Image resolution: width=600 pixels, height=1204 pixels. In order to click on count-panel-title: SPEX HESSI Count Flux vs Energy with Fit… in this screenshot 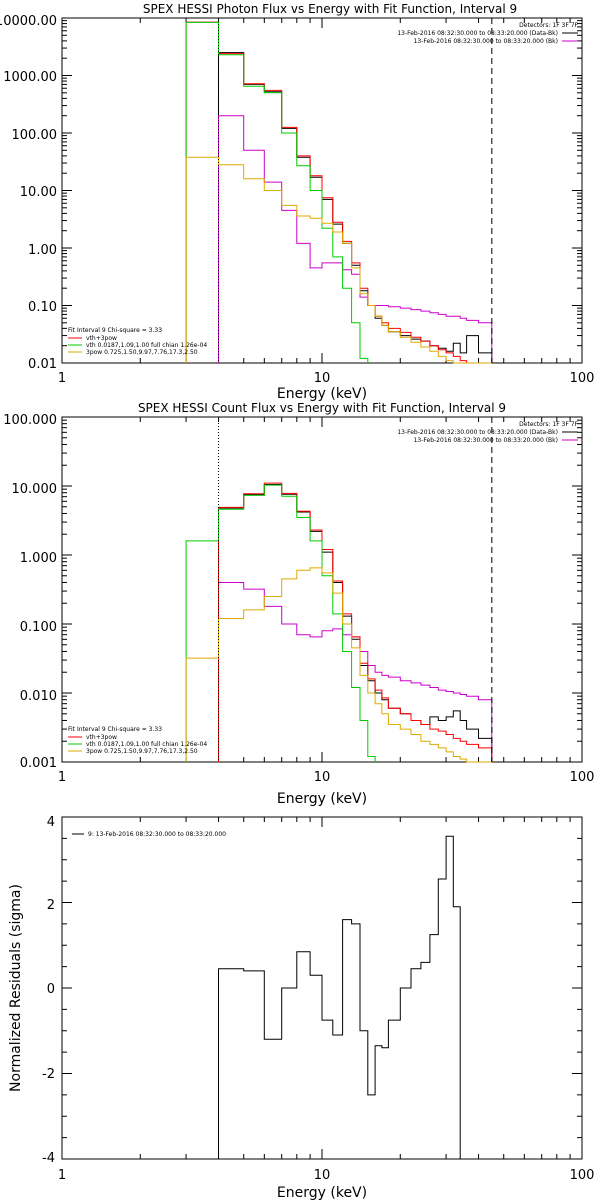, I will do `click(322, 408)`.